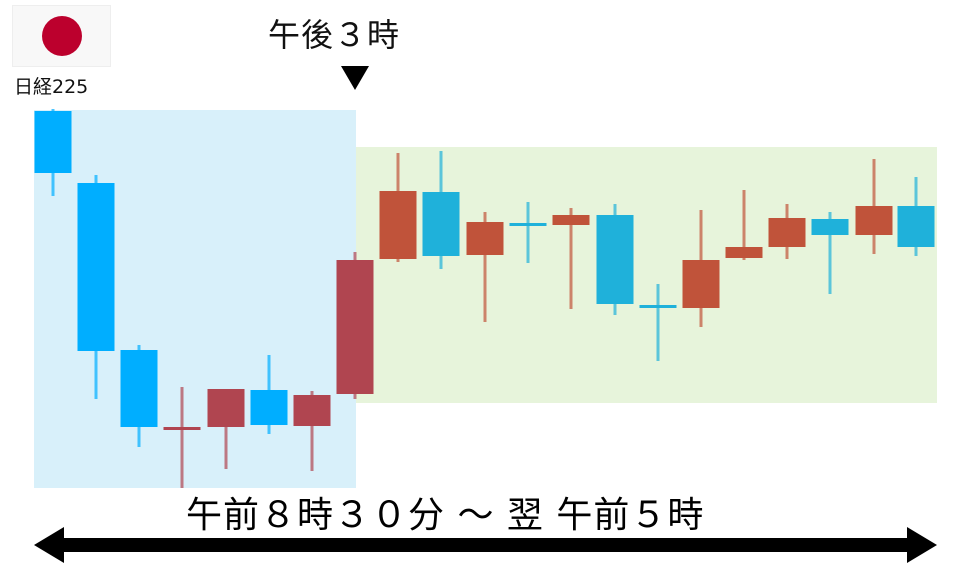  I want to click on candle-10-down, so click(441, 210).